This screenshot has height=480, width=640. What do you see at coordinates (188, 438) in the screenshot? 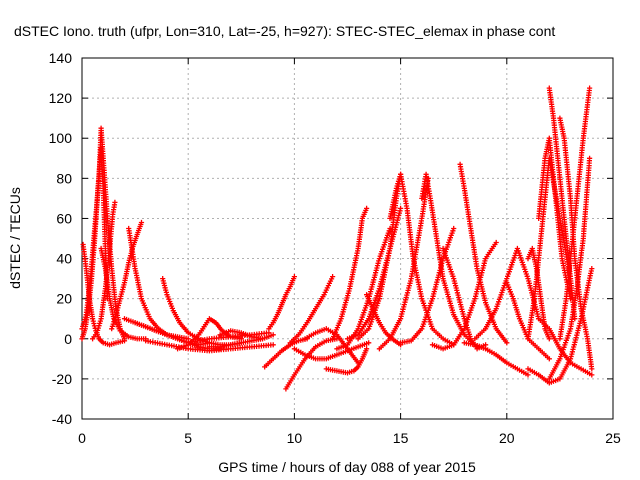
I see `x-tick-label: 5` at bounding box center [188, 438].